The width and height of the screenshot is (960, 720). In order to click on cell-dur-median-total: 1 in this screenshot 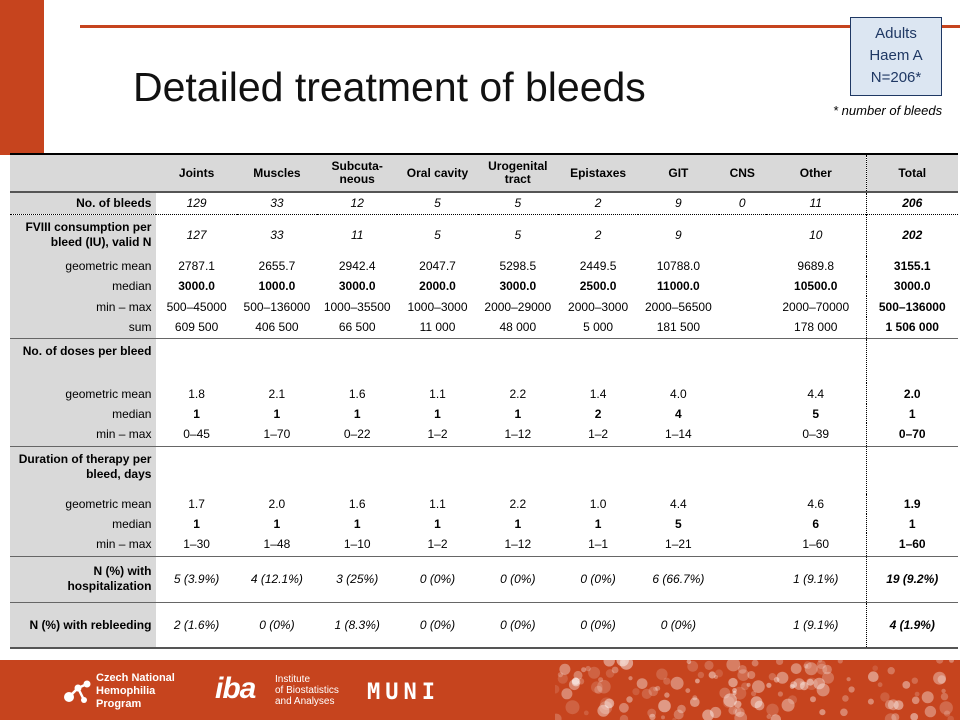, I will do `click(911, 523)`.